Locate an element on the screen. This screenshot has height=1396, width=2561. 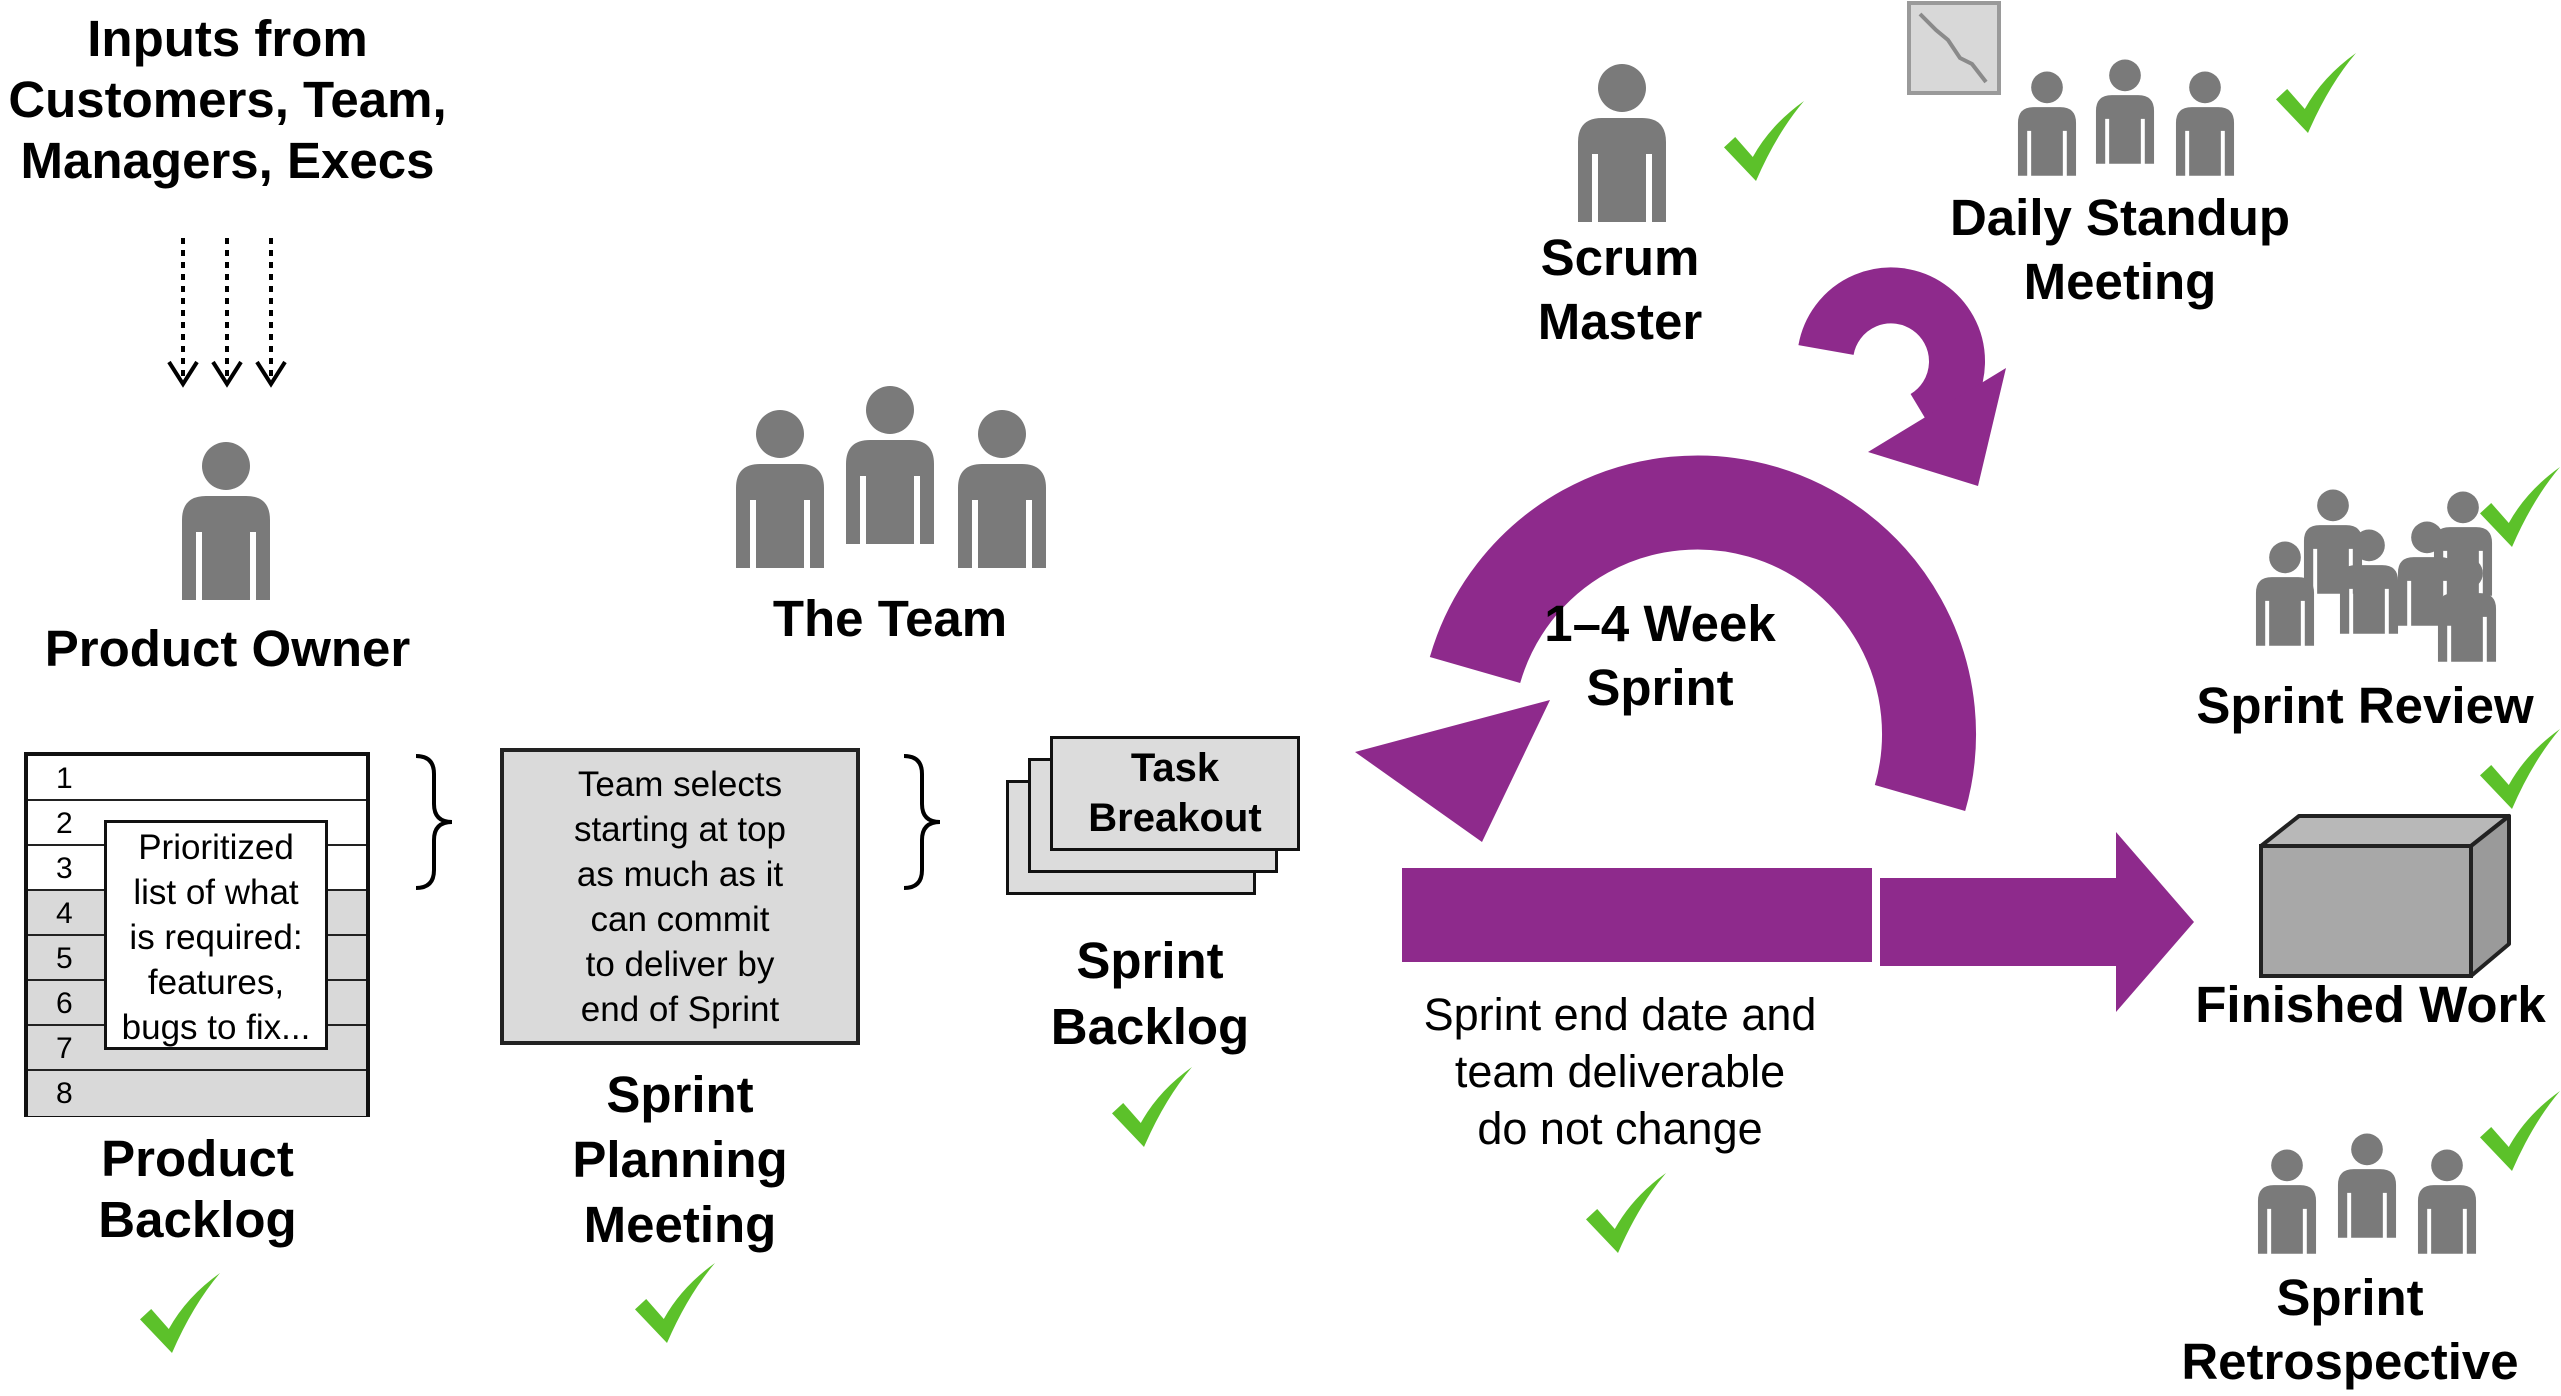
team-label: The Team is located at coordinates (890, 618).